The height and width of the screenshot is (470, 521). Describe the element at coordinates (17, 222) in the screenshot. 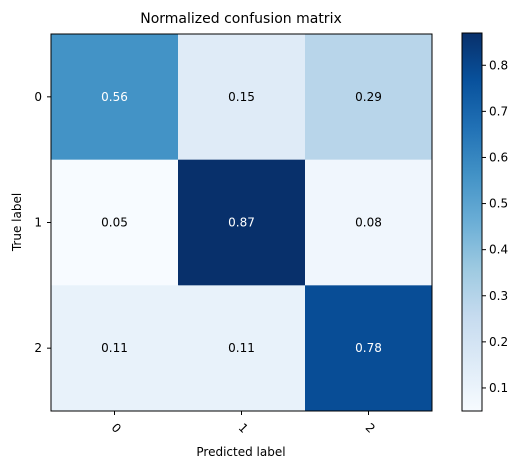

I see `y-axis-label: True label` at that location.